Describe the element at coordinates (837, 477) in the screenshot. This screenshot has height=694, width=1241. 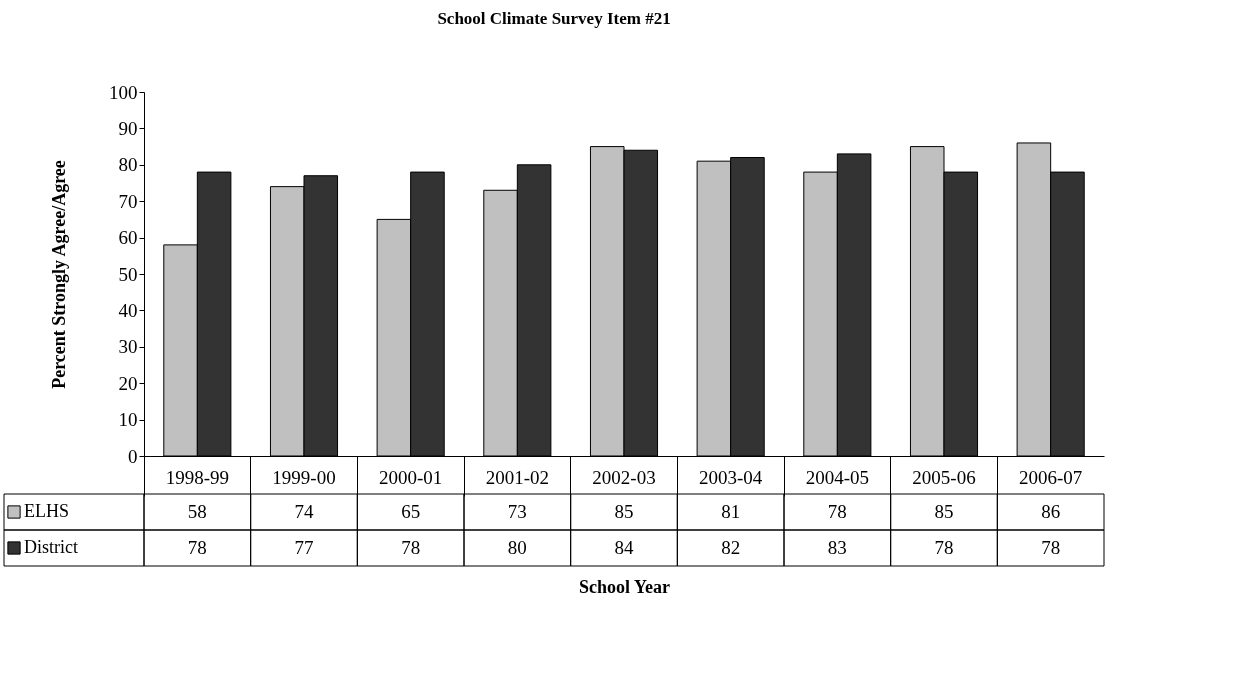
I see `x-tick-label: 2004-05` at that location.